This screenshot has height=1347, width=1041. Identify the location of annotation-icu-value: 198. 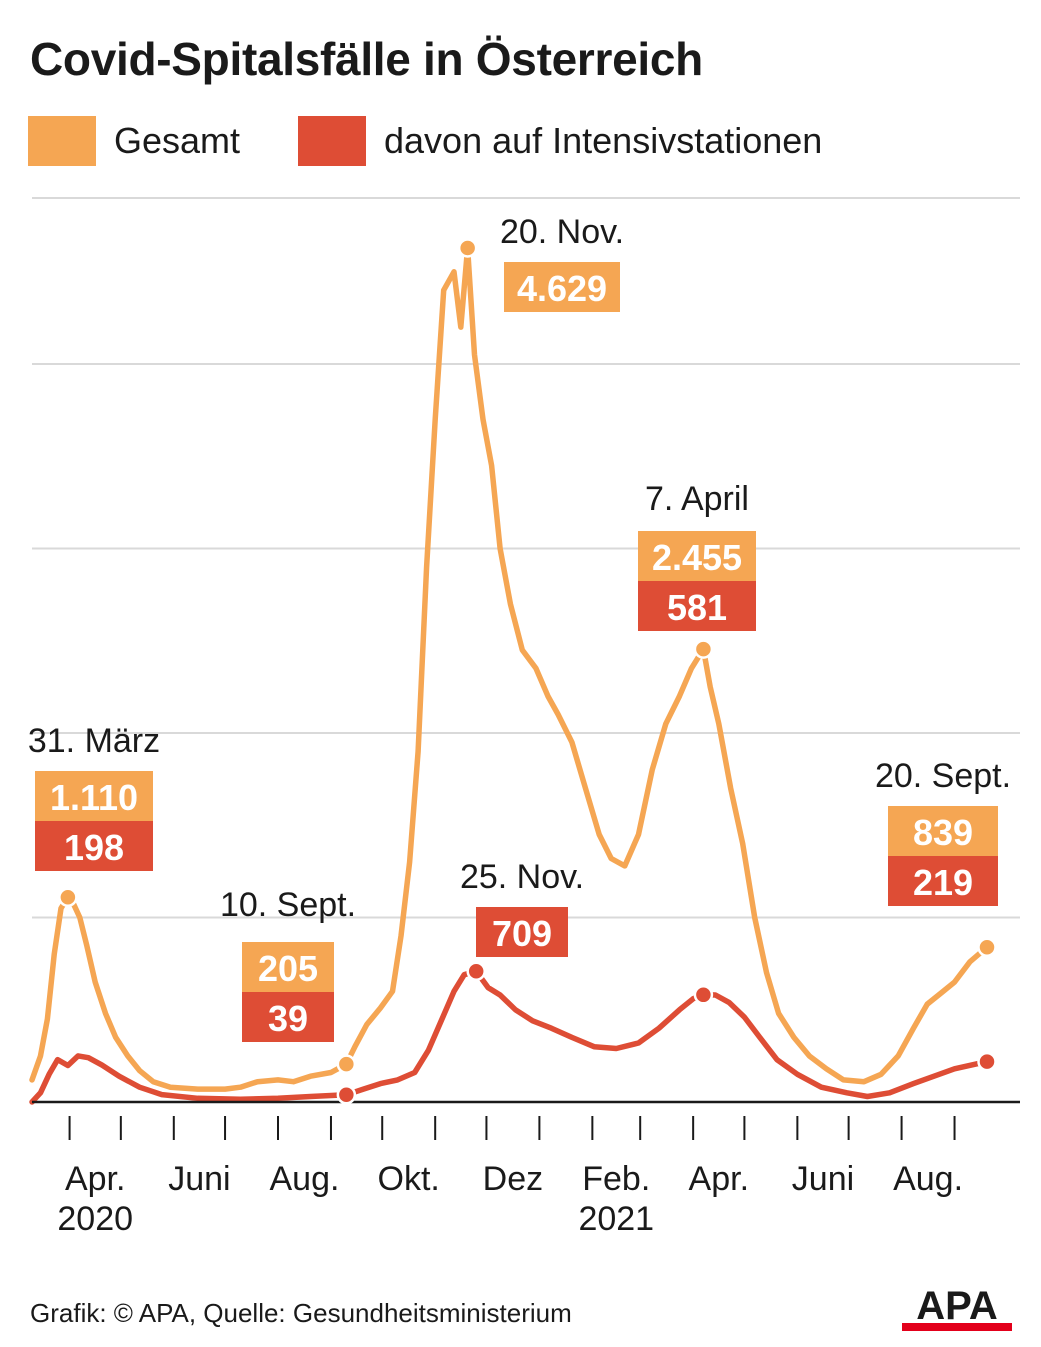
(94, 847).